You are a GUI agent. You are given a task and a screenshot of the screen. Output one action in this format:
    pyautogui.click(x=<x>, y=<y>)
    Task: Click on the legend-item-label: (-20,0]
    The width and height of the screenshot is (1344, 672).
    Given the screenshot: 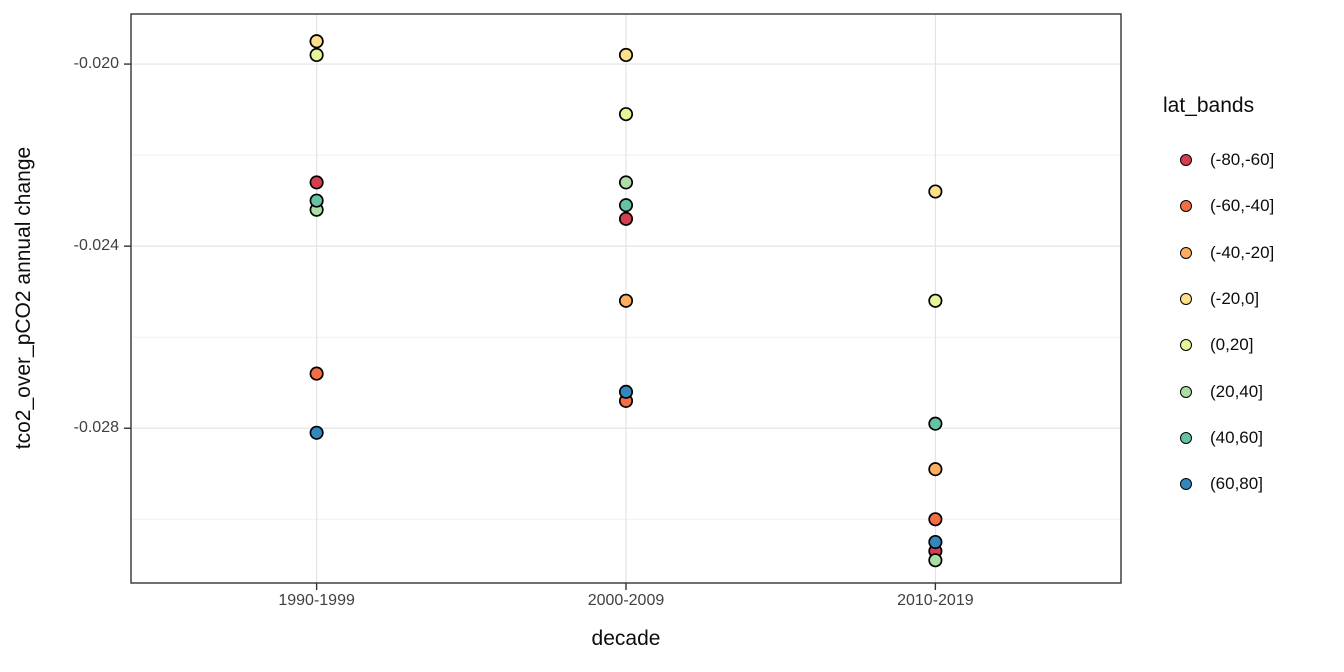 What is the action you would take?
    pyautogui.click(x=1235, y=298)
    